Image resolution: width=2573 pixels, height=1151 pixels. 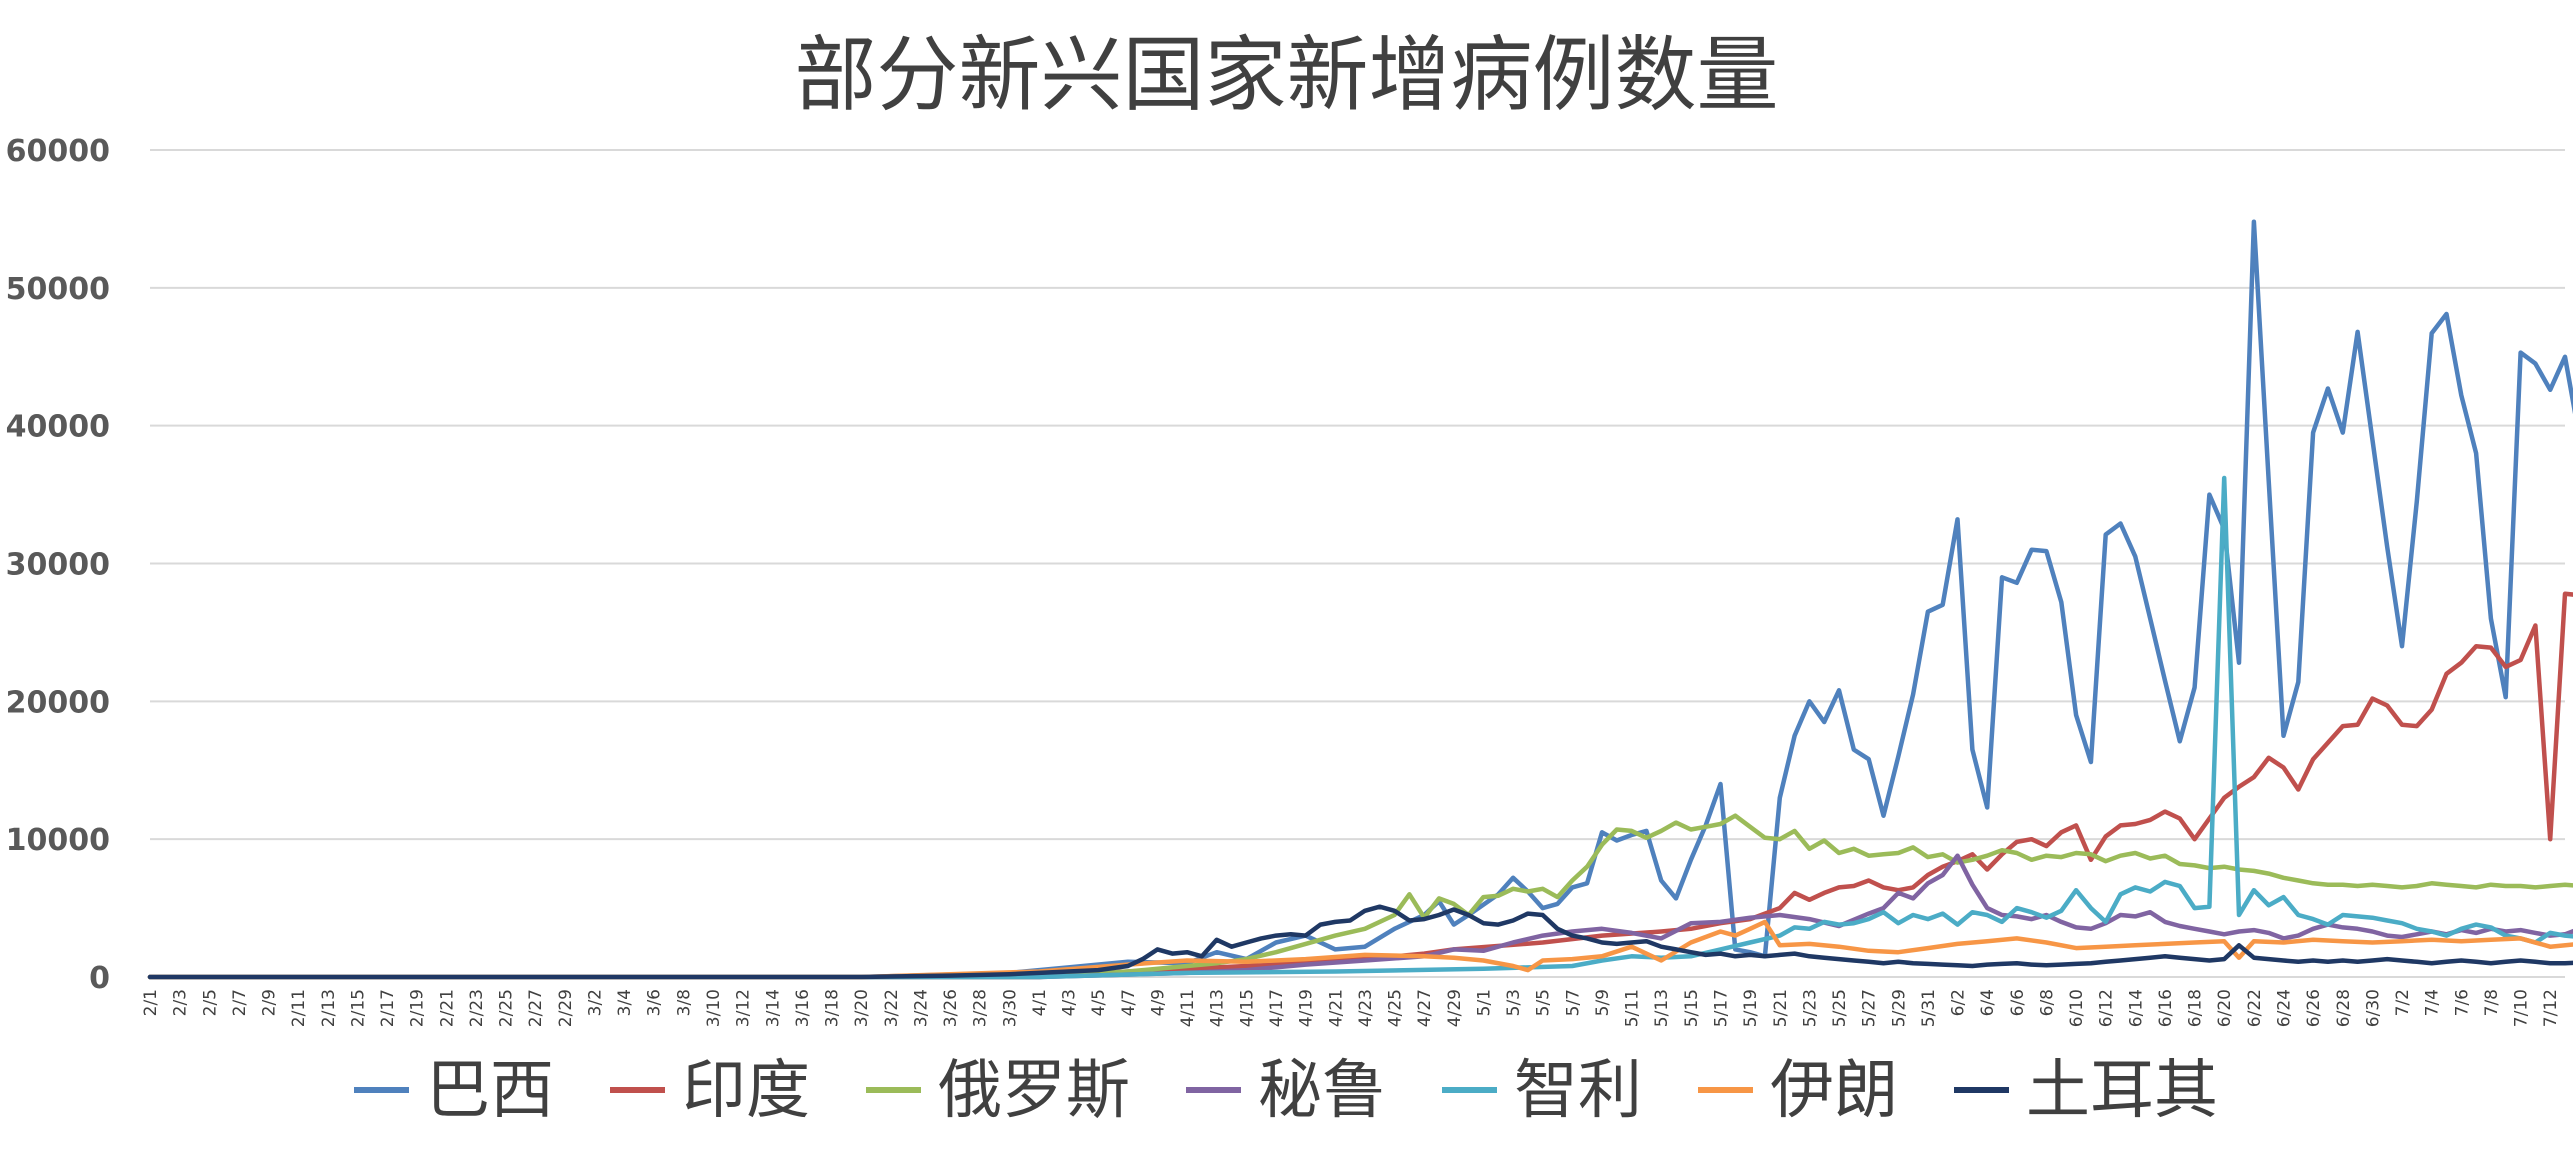 What do you see at coordinates (2284, 1008) in the screenshot?
I see `x-tick-label: 6/24` at bounding box center [2284, 1008].